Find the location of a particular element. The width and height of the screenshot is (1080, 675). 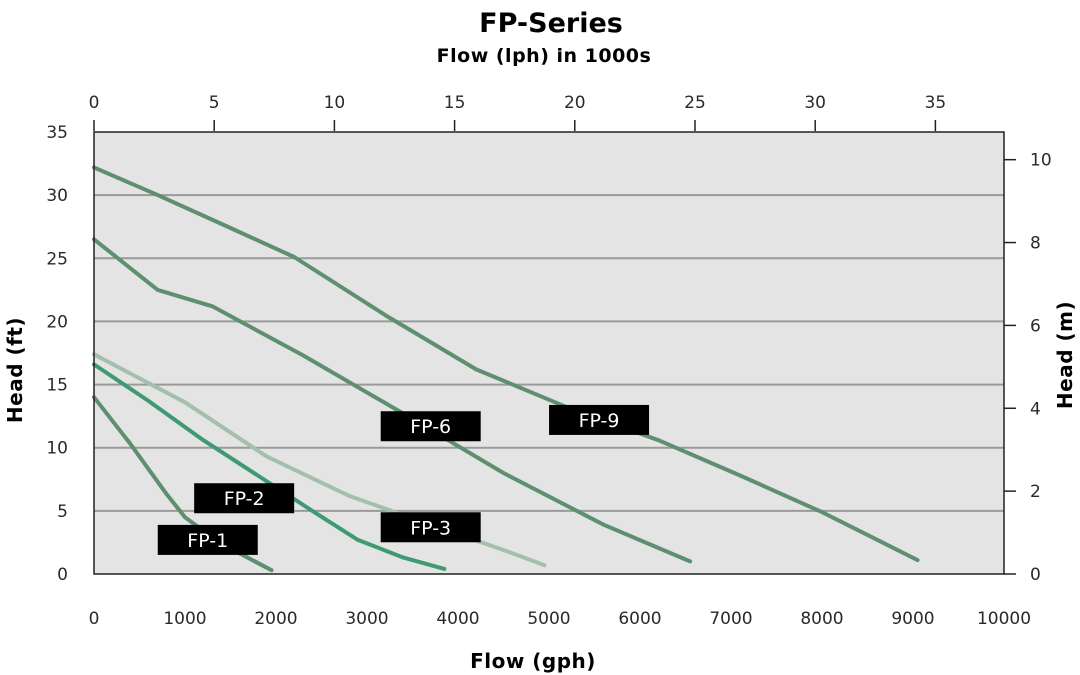

y2-tick-label: 4 is located at coordinates (1035, 409).